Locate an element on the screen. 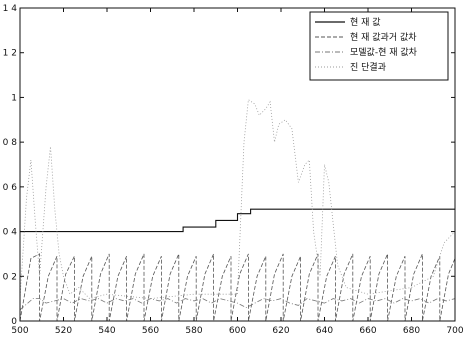 This screenshot has height=340, width=465. x-tick-label: 580 is located at coordinates (193, 331).